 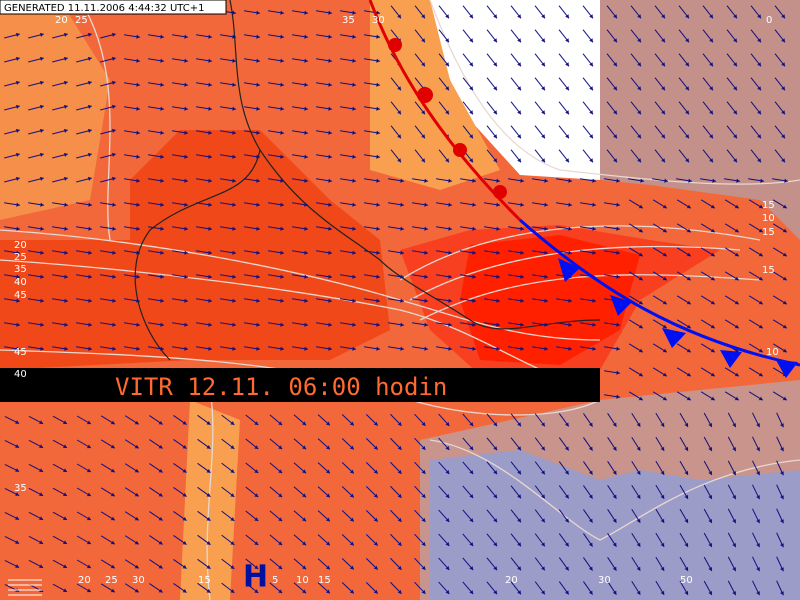 What do you see at coordinates (575, 273) in the screenshot?
I see `isoline` at bounding box center [575, 273].